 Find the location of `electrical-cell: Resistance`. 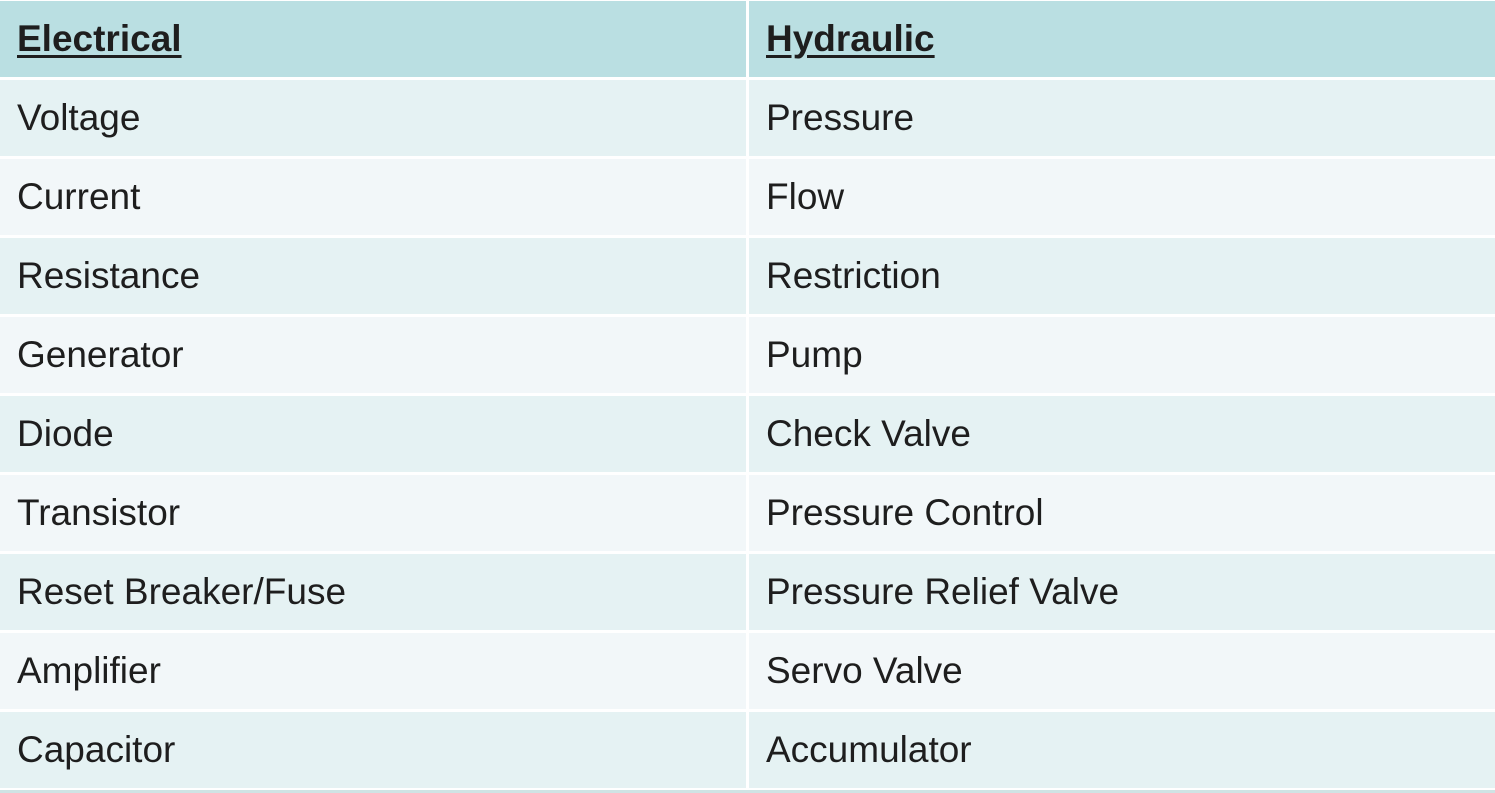

electrical-cell: Resistance is located at coordinates (373, 276).